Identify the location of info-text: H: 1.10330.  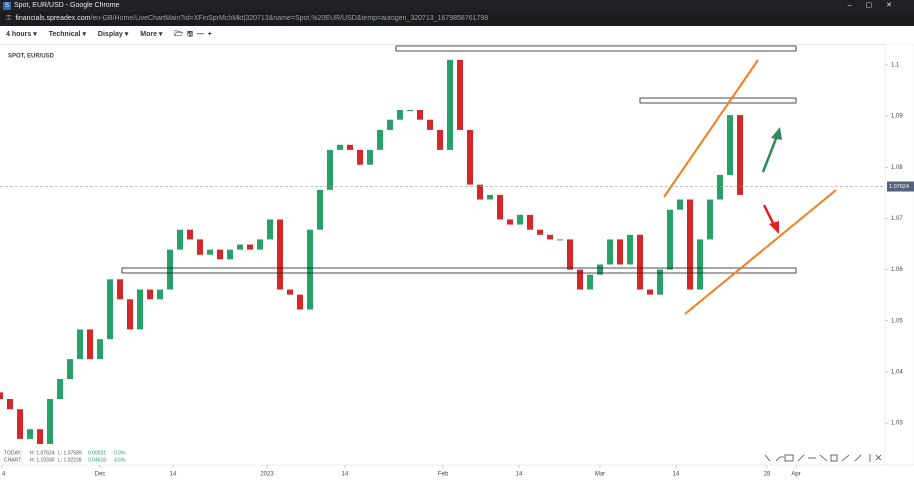
(42, 460).